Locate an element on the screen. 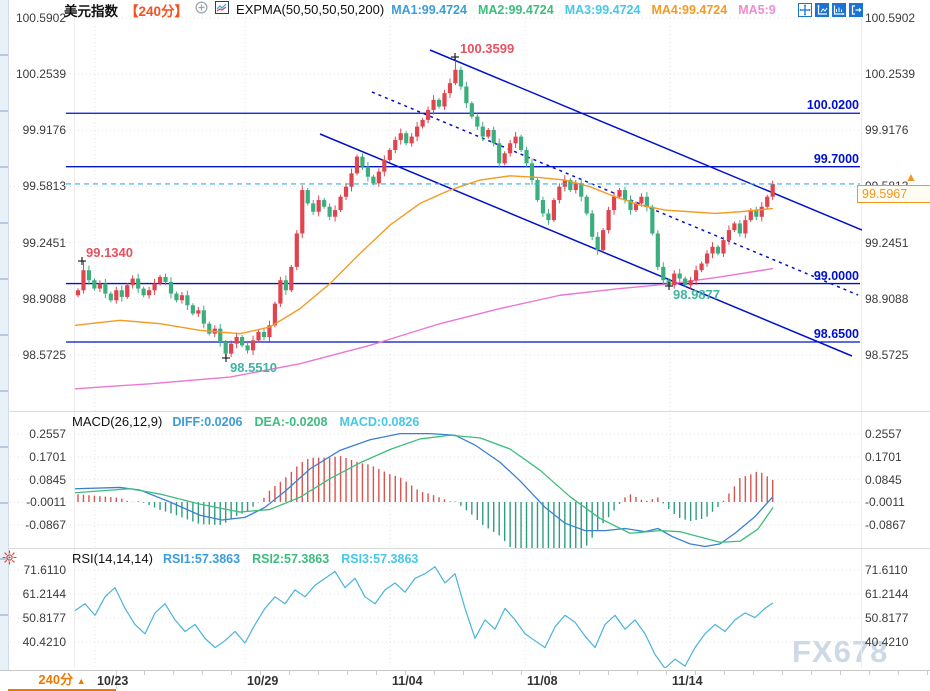 The width and height of the screenshot is (930, 691). crosshair-move-icon is located at coordinates (805, 10).